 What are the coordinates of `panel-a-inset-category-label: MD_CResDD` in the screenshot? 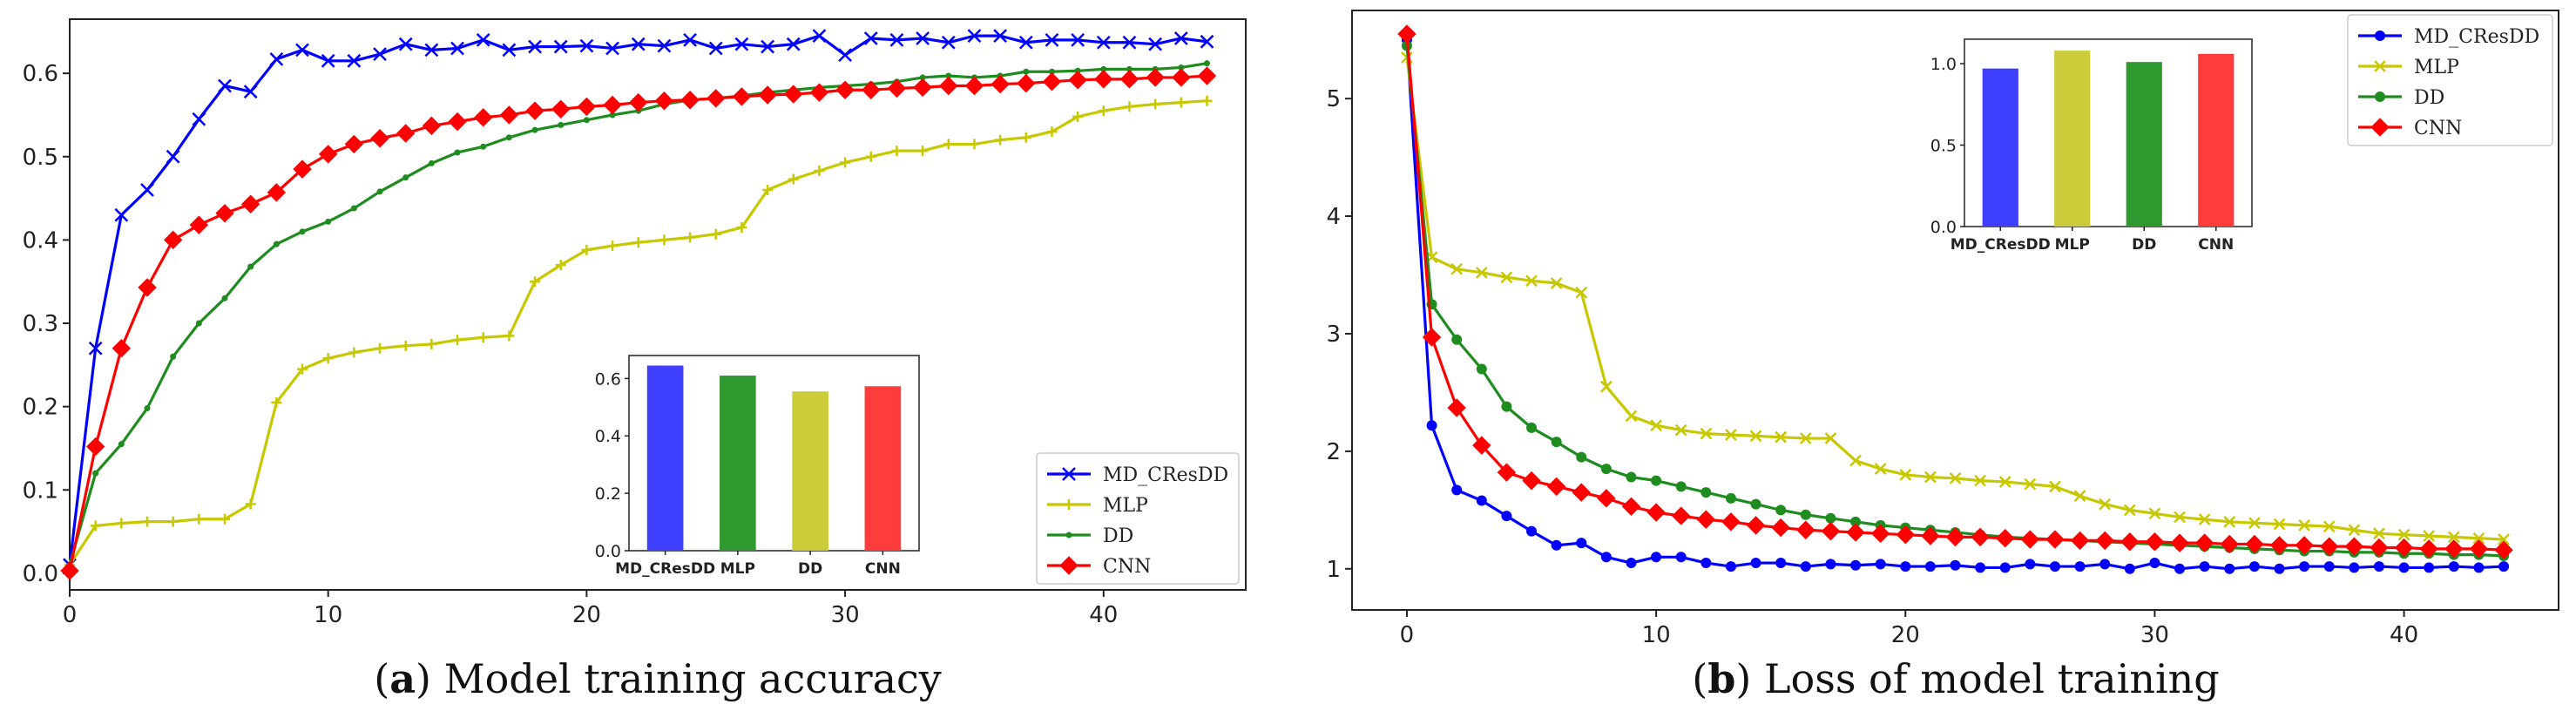 It's located at (665, 569).